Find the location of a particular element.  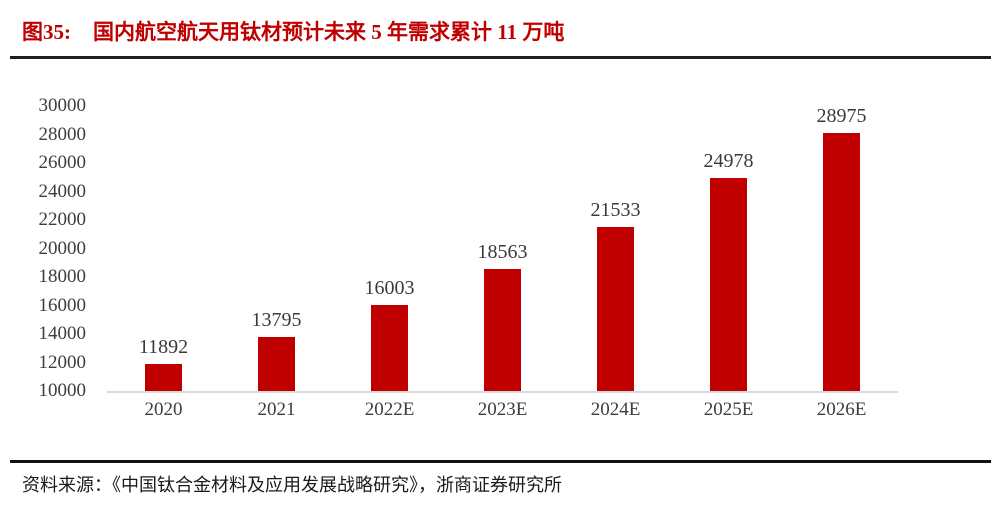

x-axis: 2020 2021 2022E 2023E 2024E 2025E 2026E is located at coordinates (502, 410).